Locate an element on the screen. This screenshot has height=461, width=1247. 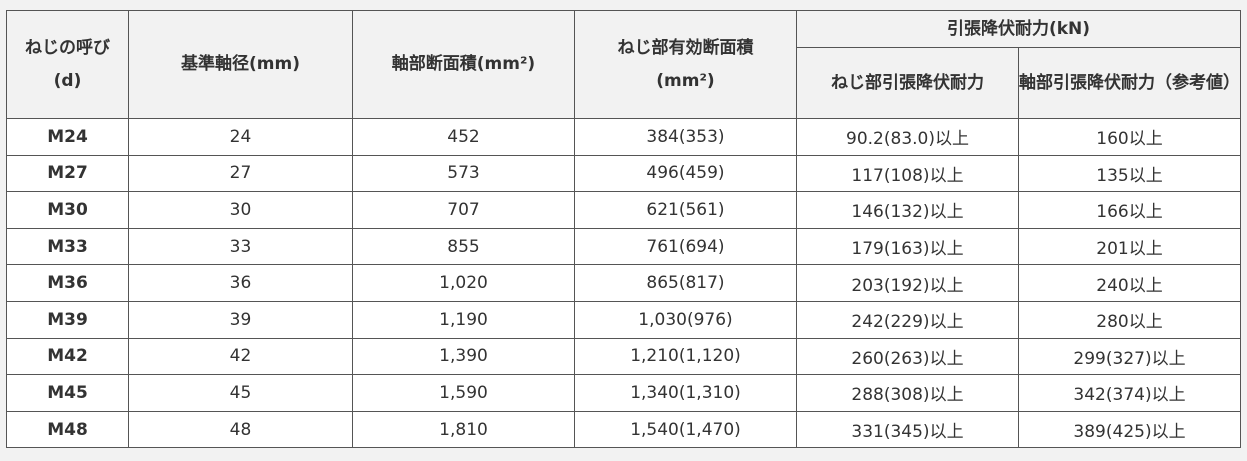
table-row: M24 24 452 384(353) 90.2(83.0)以上 160以上 is located at coordinates (624, 137).